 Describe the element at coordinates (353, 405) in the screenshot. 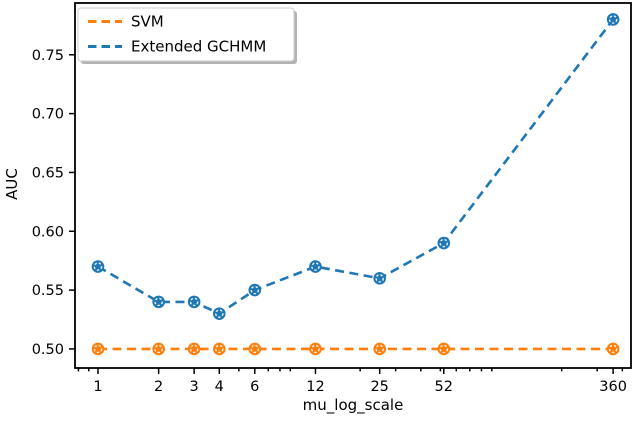

I see `x-axis-label: mu_log_scale` at that location.